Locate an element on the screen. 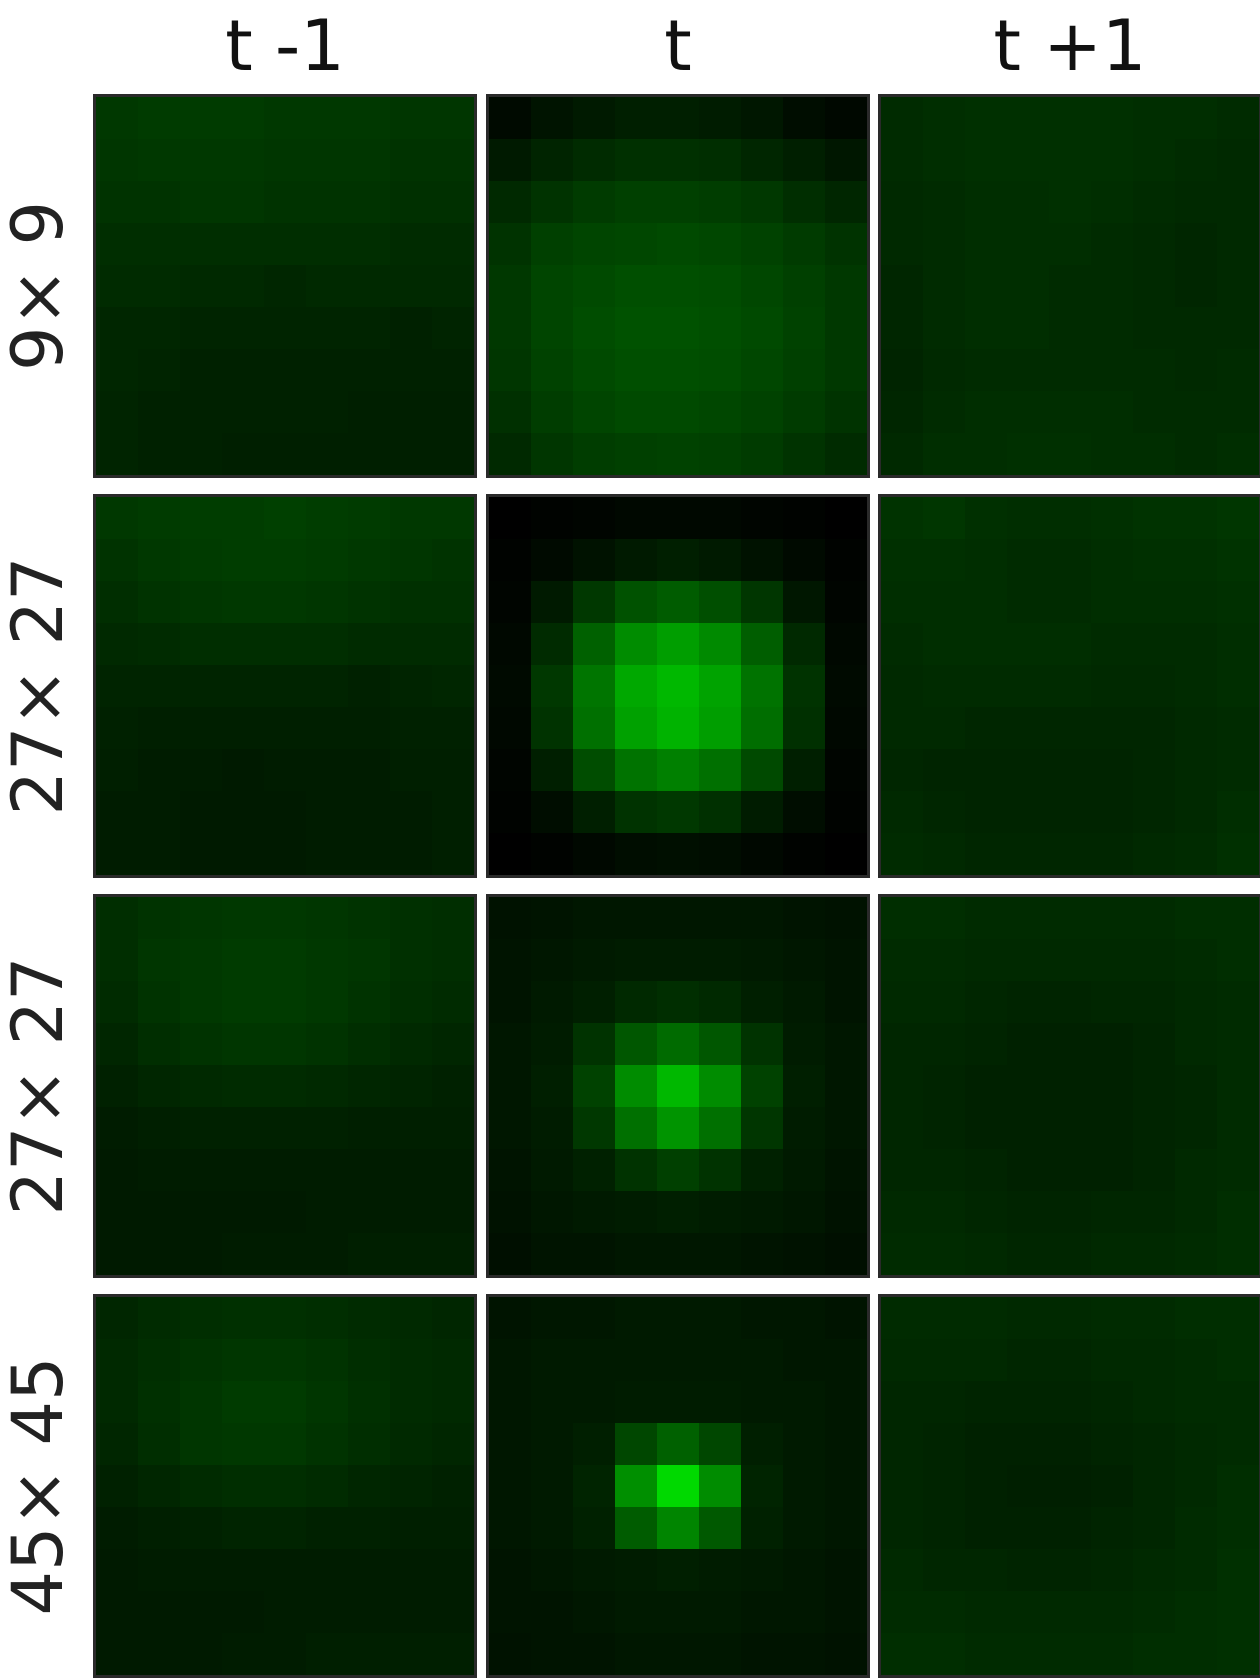 The height and width of the screenshot is (1680, 1260). row-label-27x27-b: 27× 27 is located at coordinates (39, 1086).